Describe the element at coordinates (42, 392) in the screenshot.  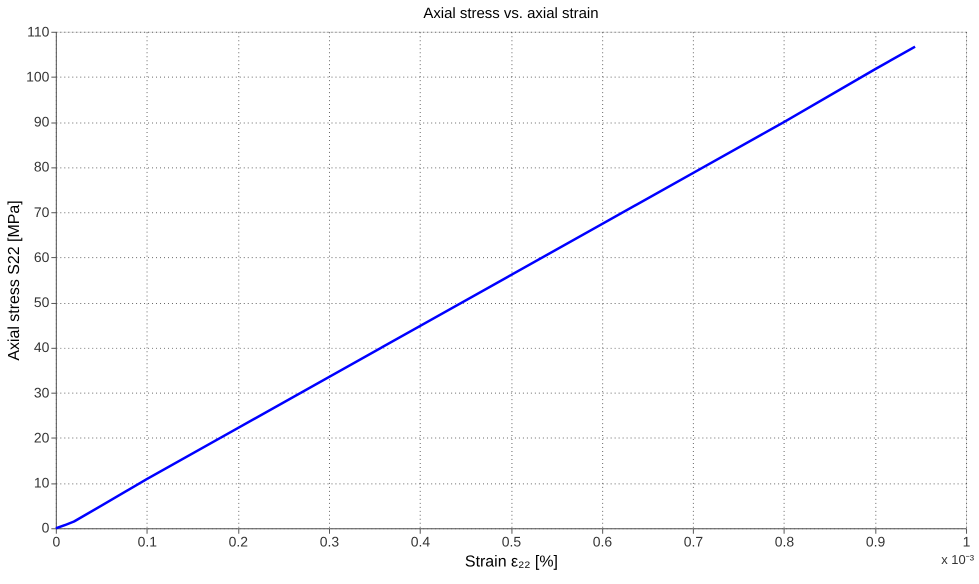
I see `y-tick-label: 30` at that location.